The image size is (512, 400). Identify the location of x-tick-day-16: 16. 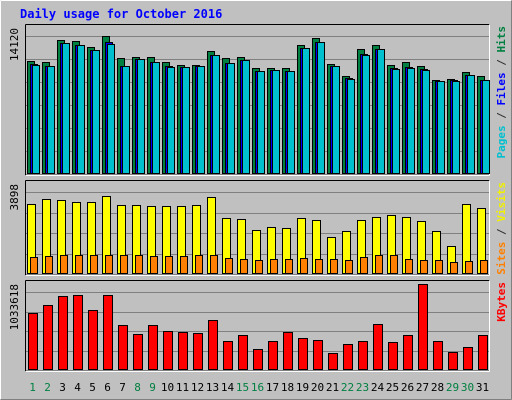
(257, 387).